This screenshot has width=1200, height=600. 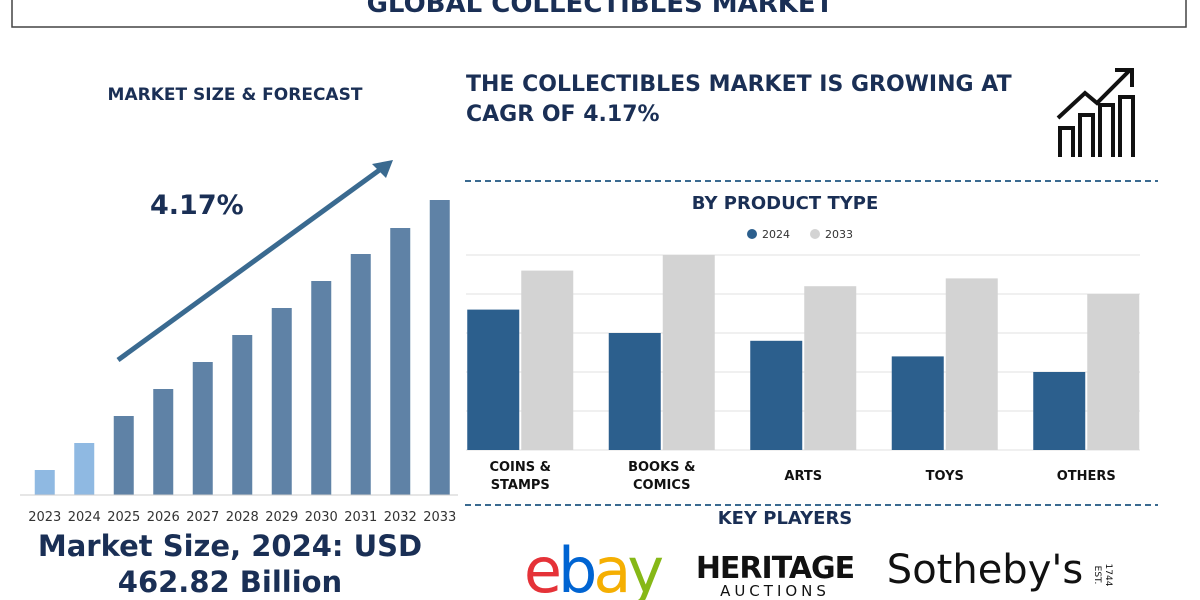 I want to click on page-title: GLOBAL COLLECTIBLES MARKET, so click(x=600, y=9).